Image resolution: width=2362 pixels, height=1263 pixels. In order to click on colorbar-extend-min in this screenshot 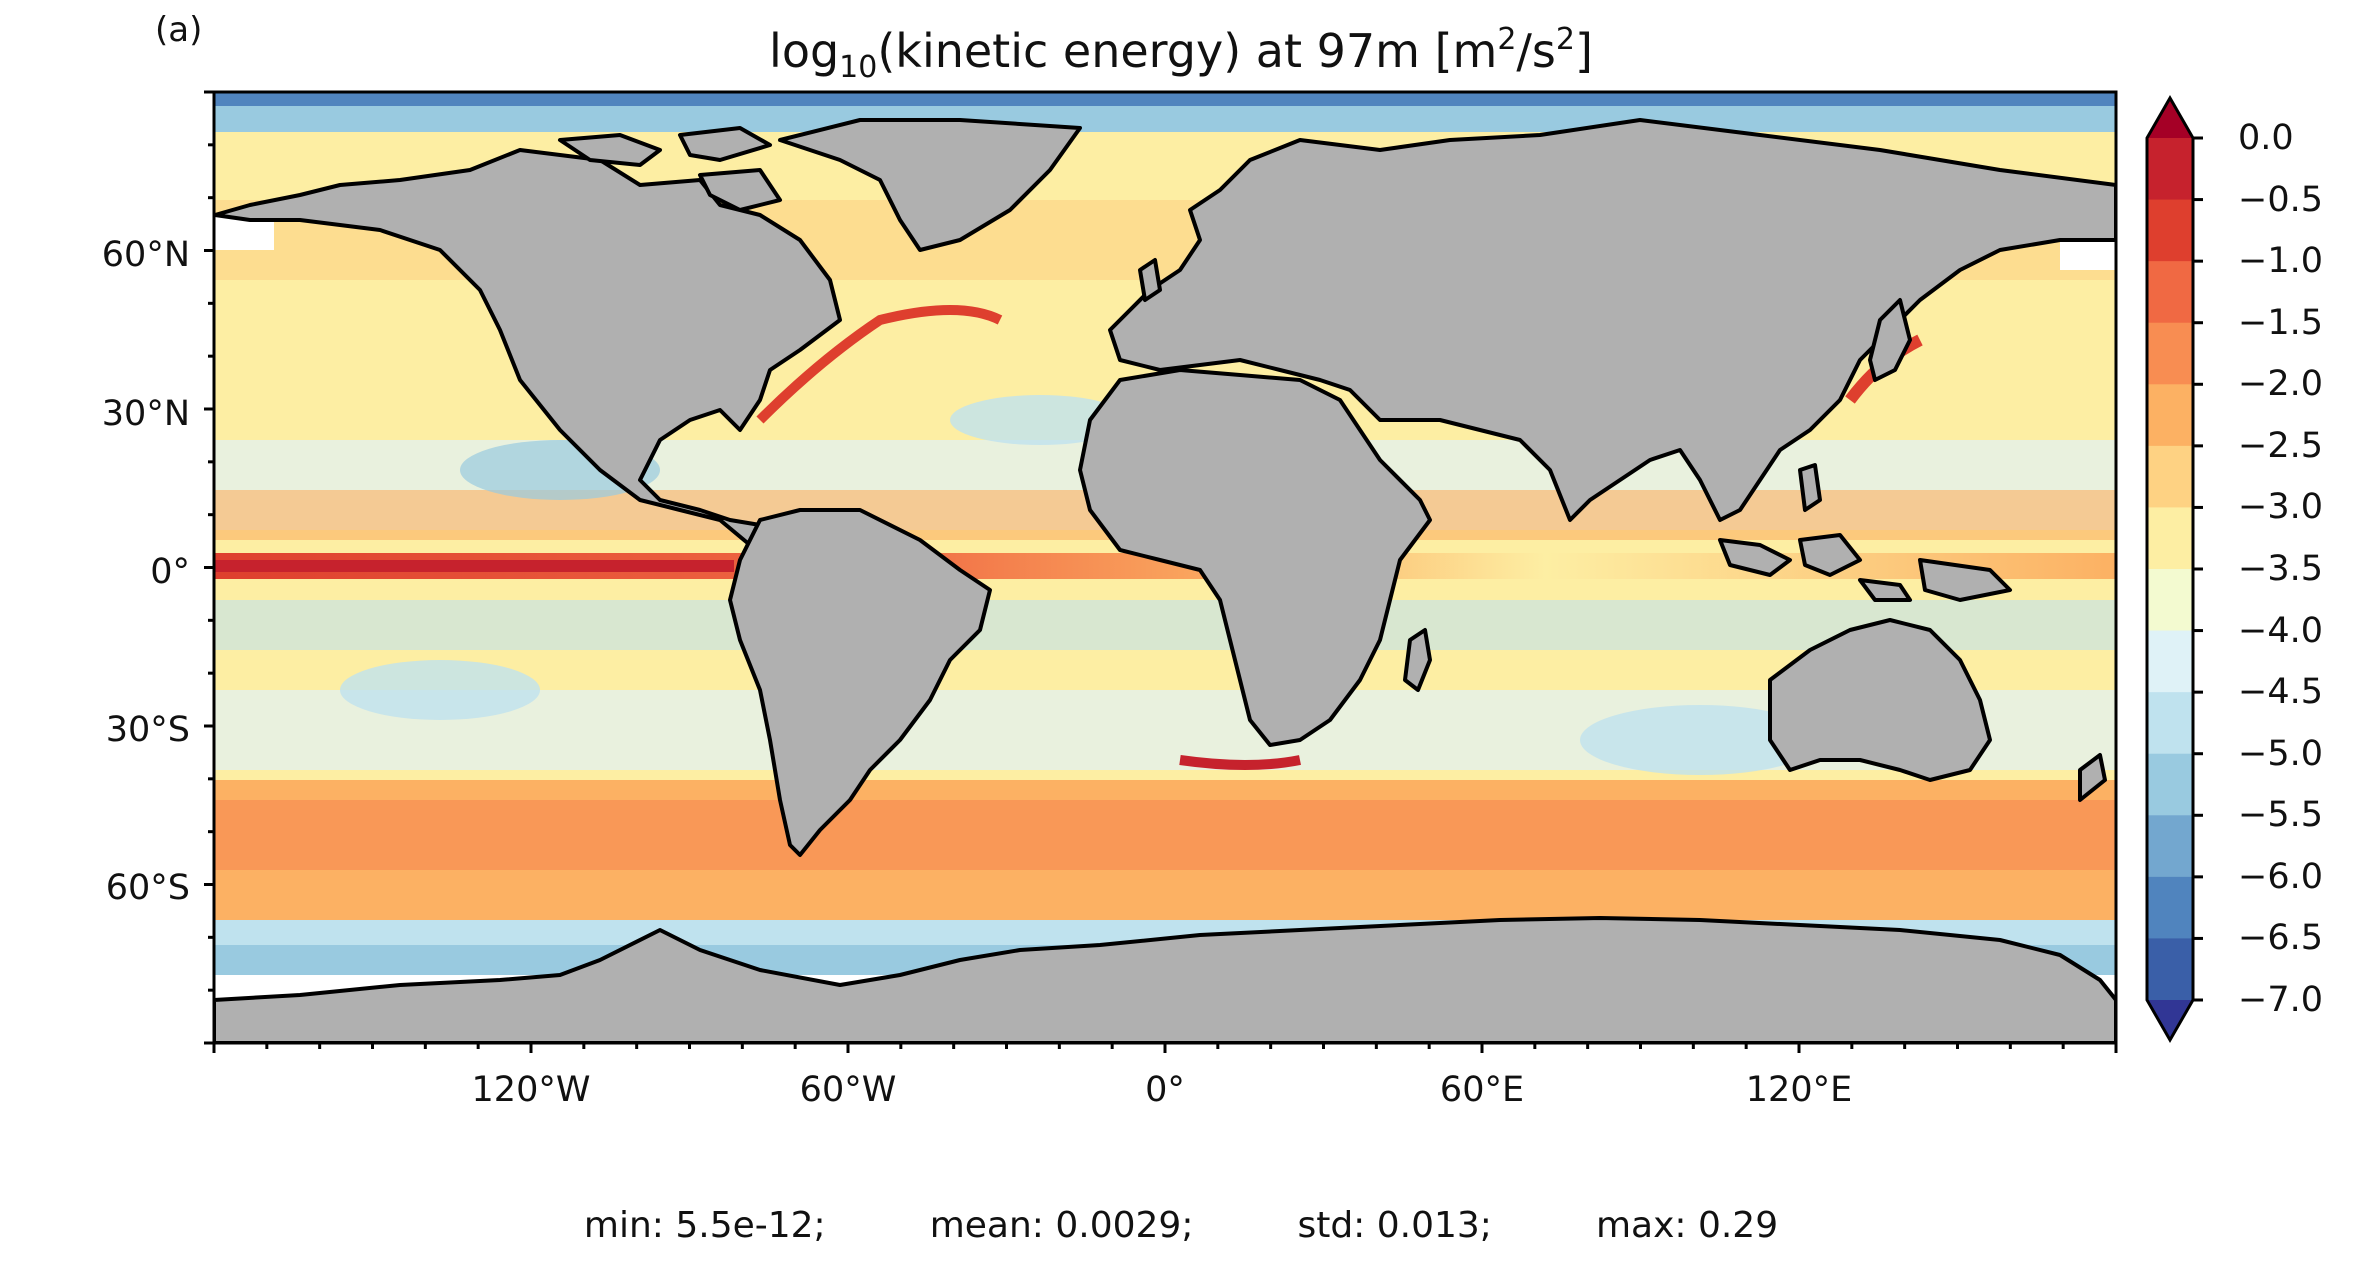, I will do `click(2170, 1020)`.